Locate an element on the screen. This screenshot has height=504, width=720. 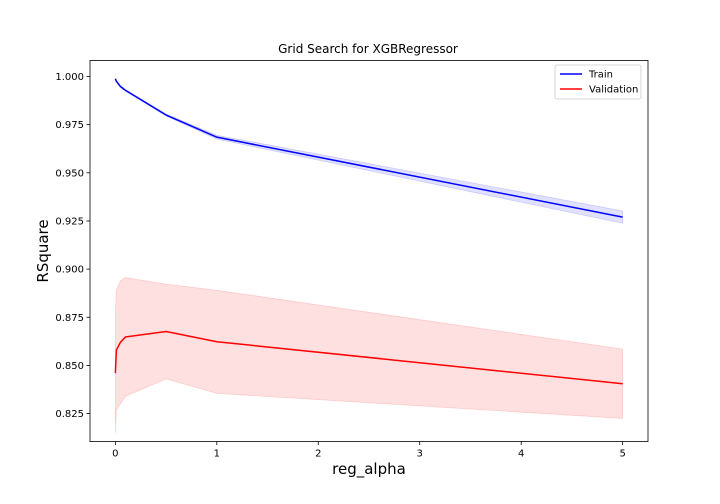
legend-label-validation: Validation is located at coordinates (613, 90).